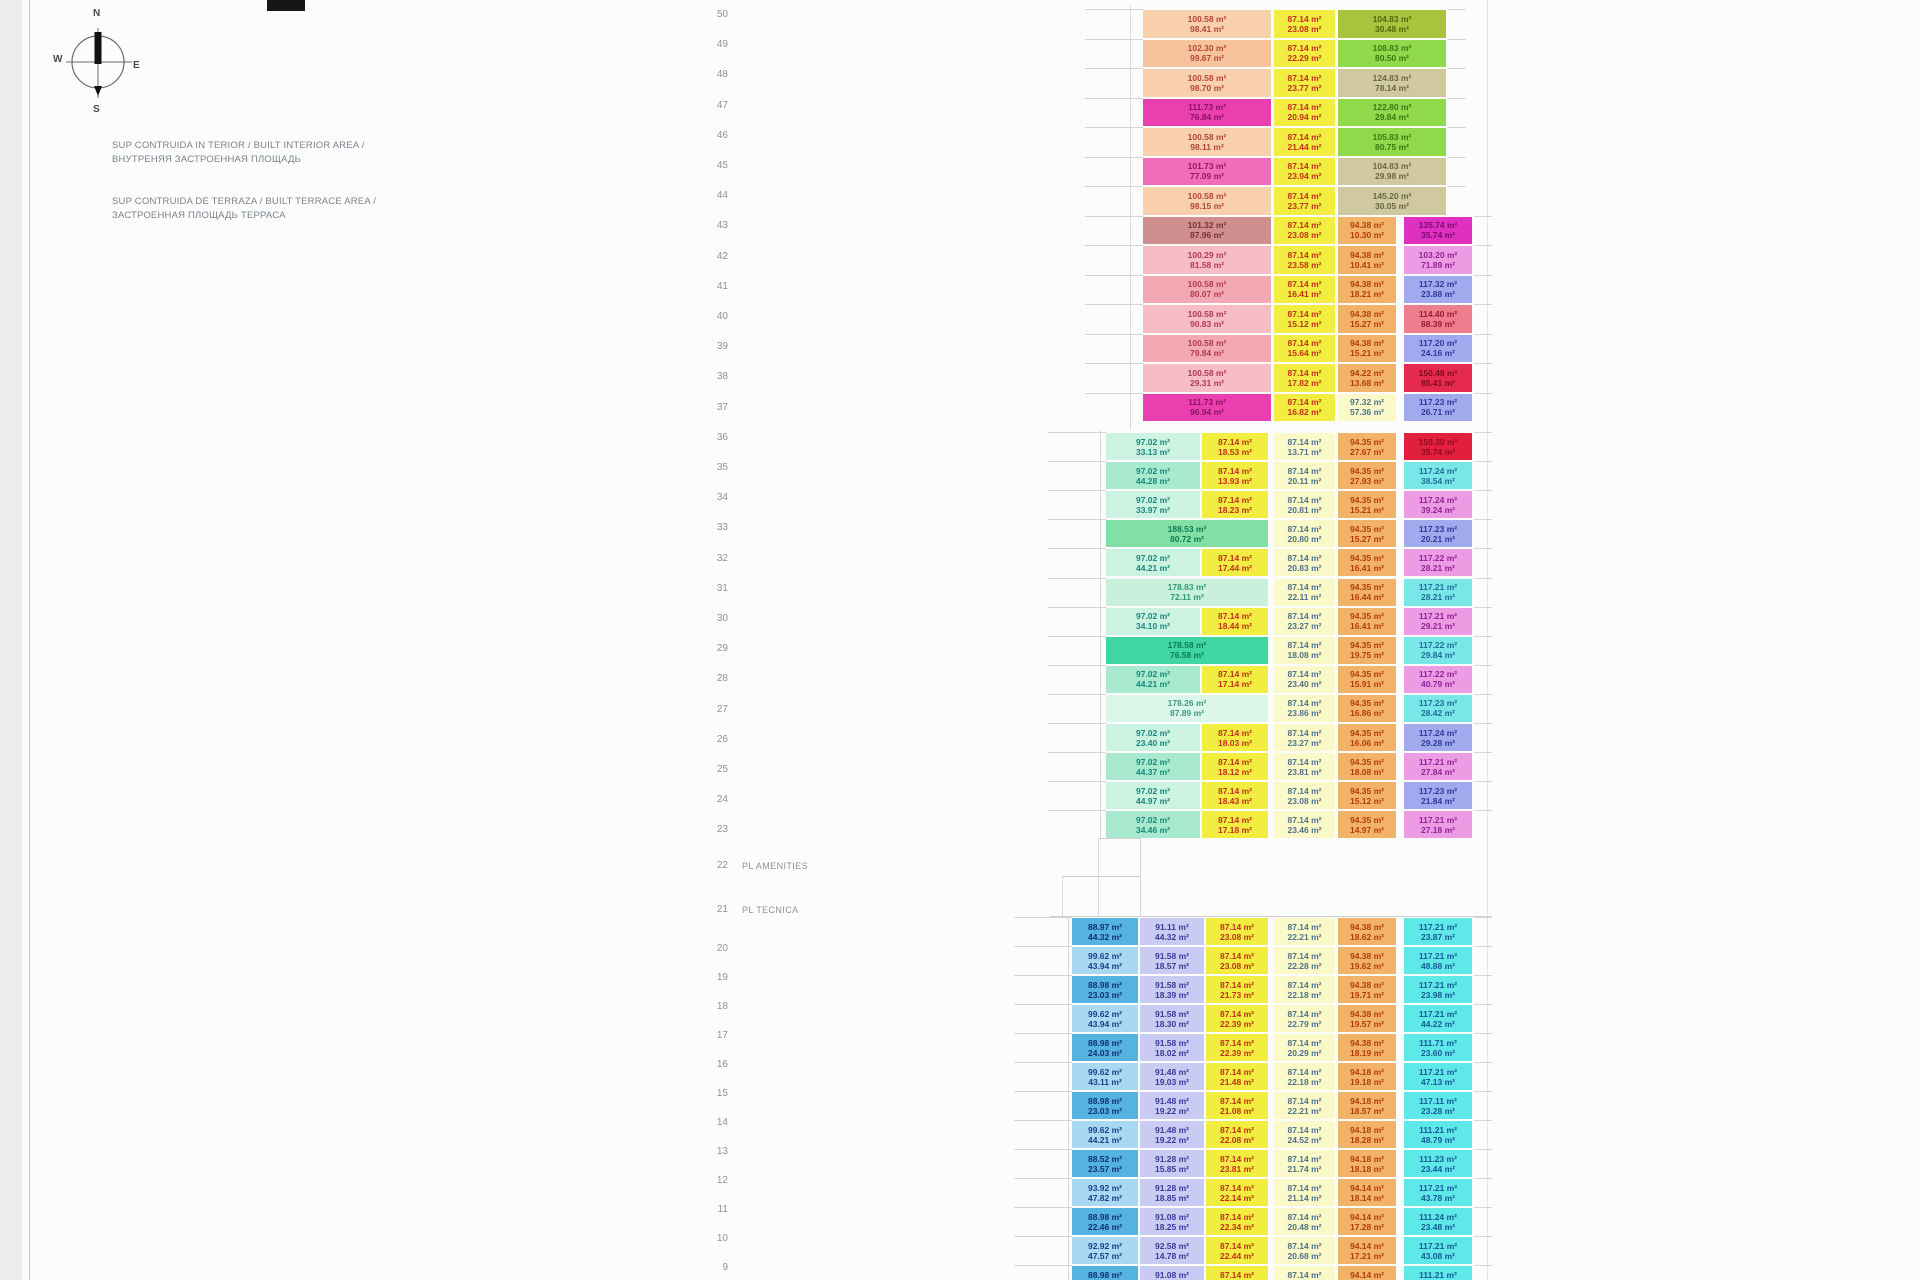  I want to click on unit-terrace-area: 35.74 m², so click(1438, 235).